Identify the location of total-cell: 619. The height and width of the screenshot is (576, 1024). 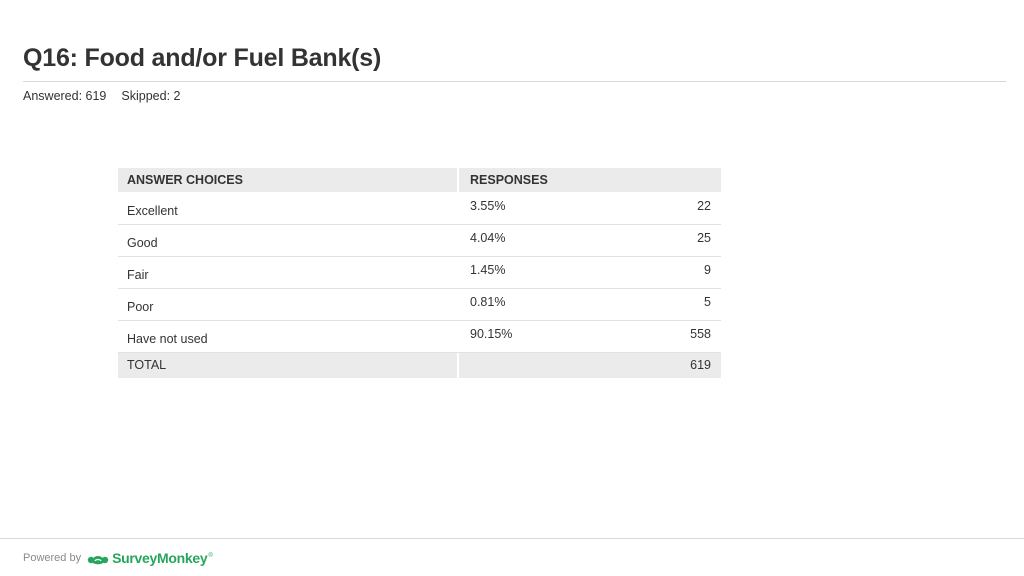
(589, 365).